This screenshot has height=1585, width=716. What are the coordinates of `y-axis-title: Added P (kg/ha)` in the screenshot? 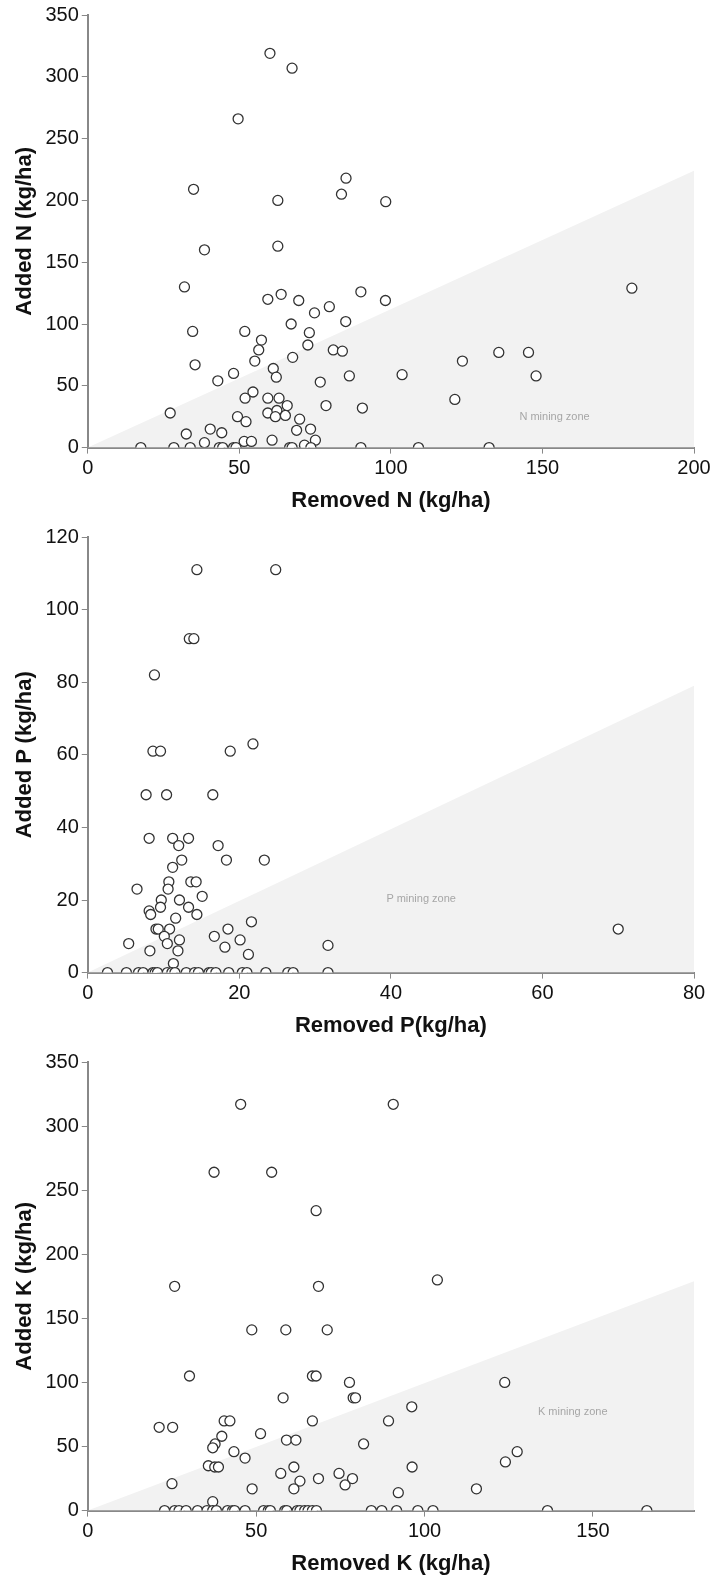 It's located at (24, 755).